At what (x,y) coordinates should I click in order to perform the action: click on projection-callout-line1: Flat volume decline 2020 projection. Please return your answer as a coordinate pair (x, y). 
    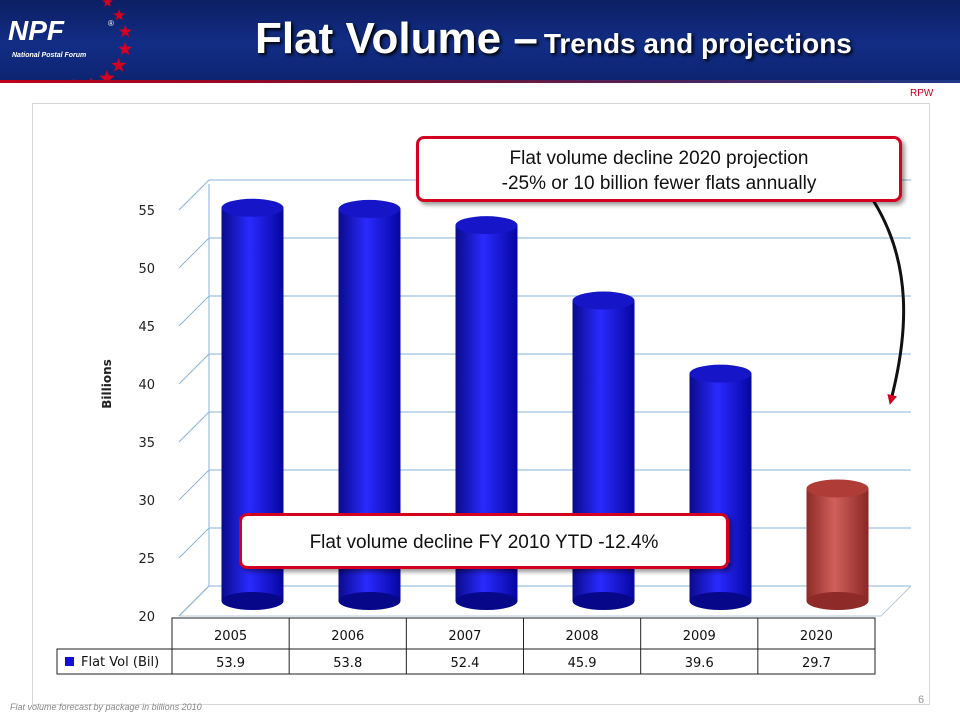
    Looking at the image, I should click on (659, 158).